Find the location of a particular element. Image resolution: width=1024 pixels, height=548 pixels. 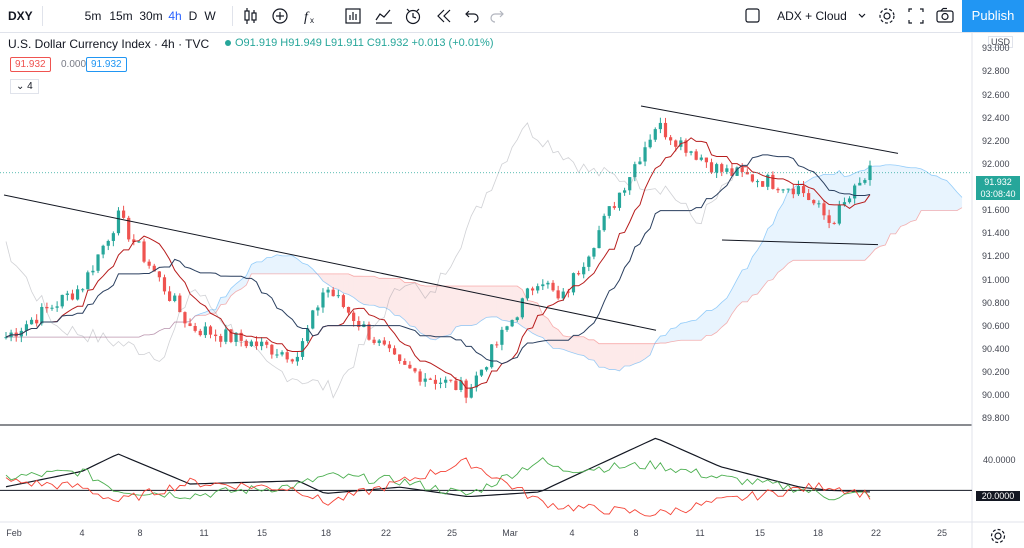

buy-price-button: 91.932 is located at coordinates (106, 64).